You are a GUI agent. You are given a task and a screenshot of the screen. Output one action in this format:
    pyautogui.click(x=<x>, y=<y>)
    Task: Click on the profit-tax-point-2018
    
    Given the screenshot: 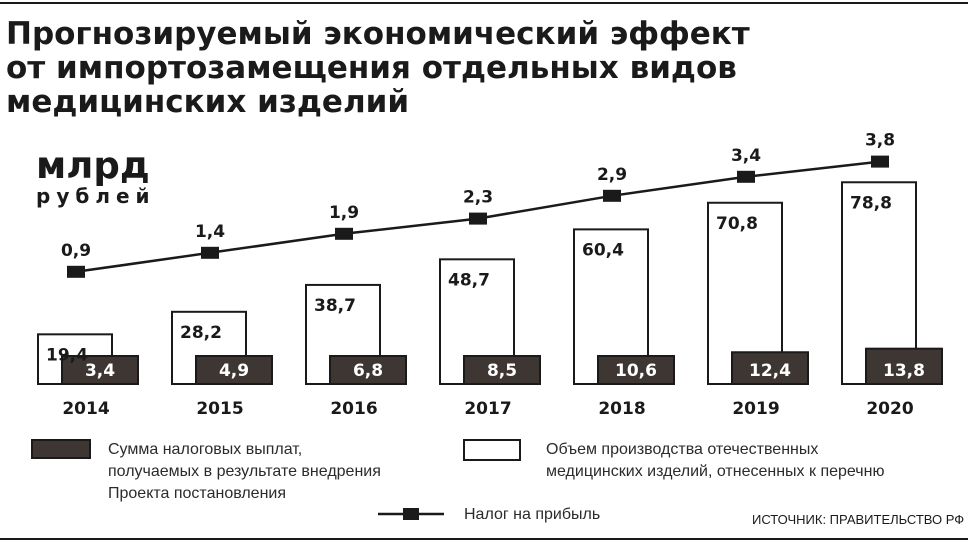 What is the action you would take?
    pyautogui.click(x=612, y=195)
    